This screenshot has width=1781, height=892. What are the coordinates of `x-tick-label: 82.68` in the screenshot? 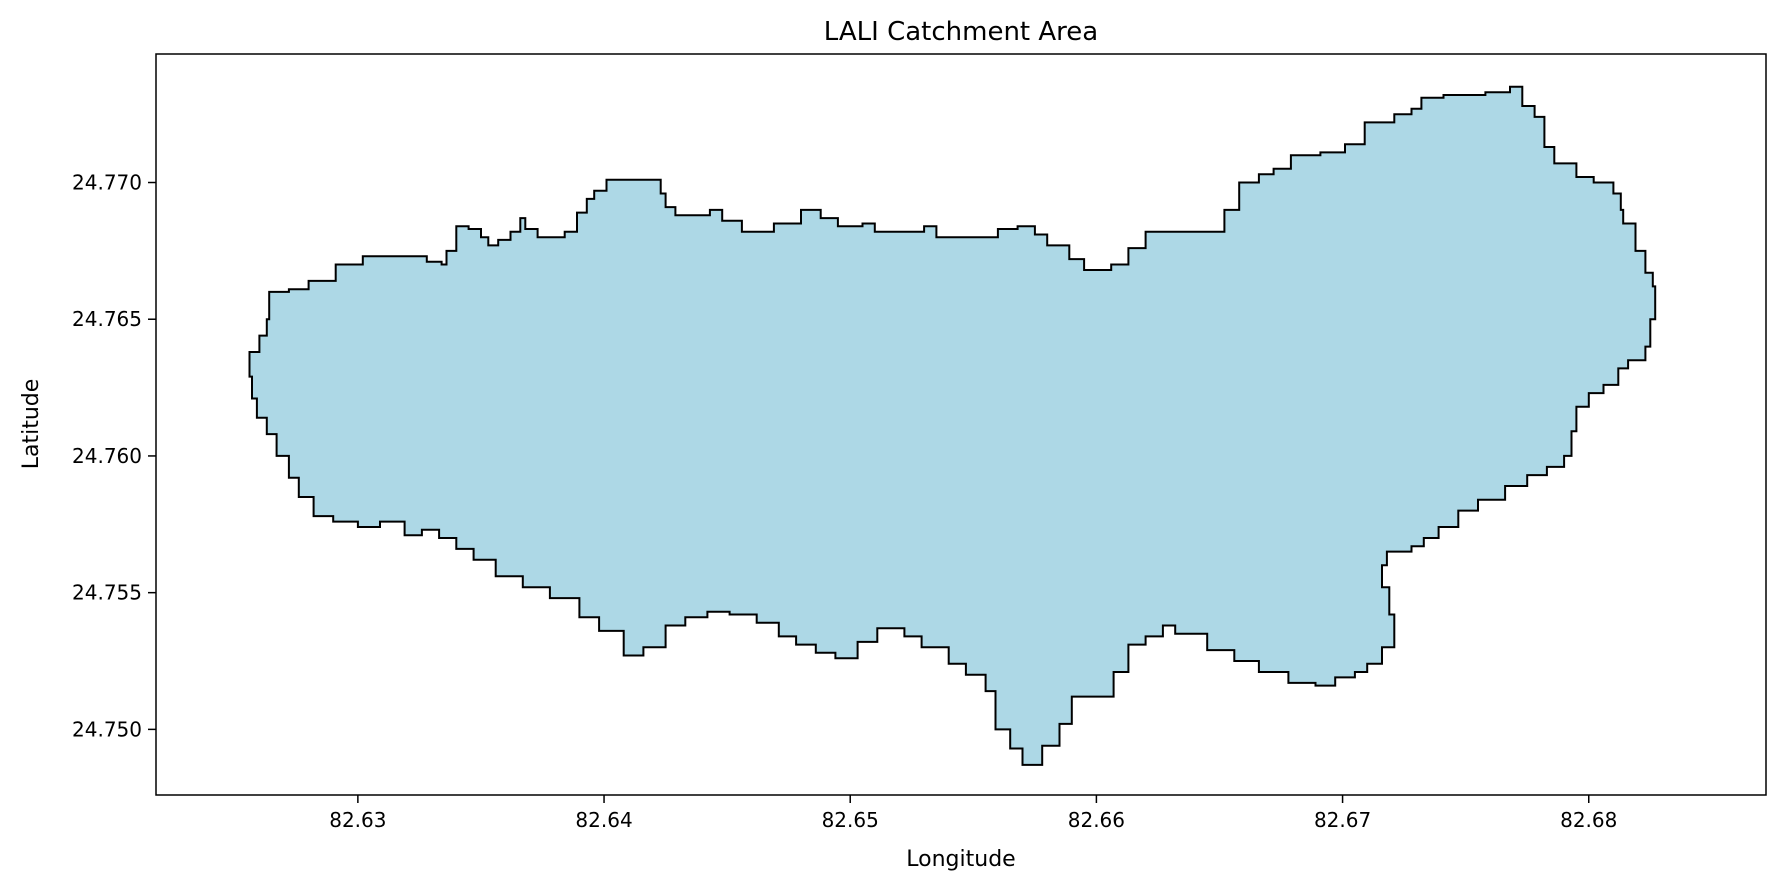 It's located at (1588, 820).